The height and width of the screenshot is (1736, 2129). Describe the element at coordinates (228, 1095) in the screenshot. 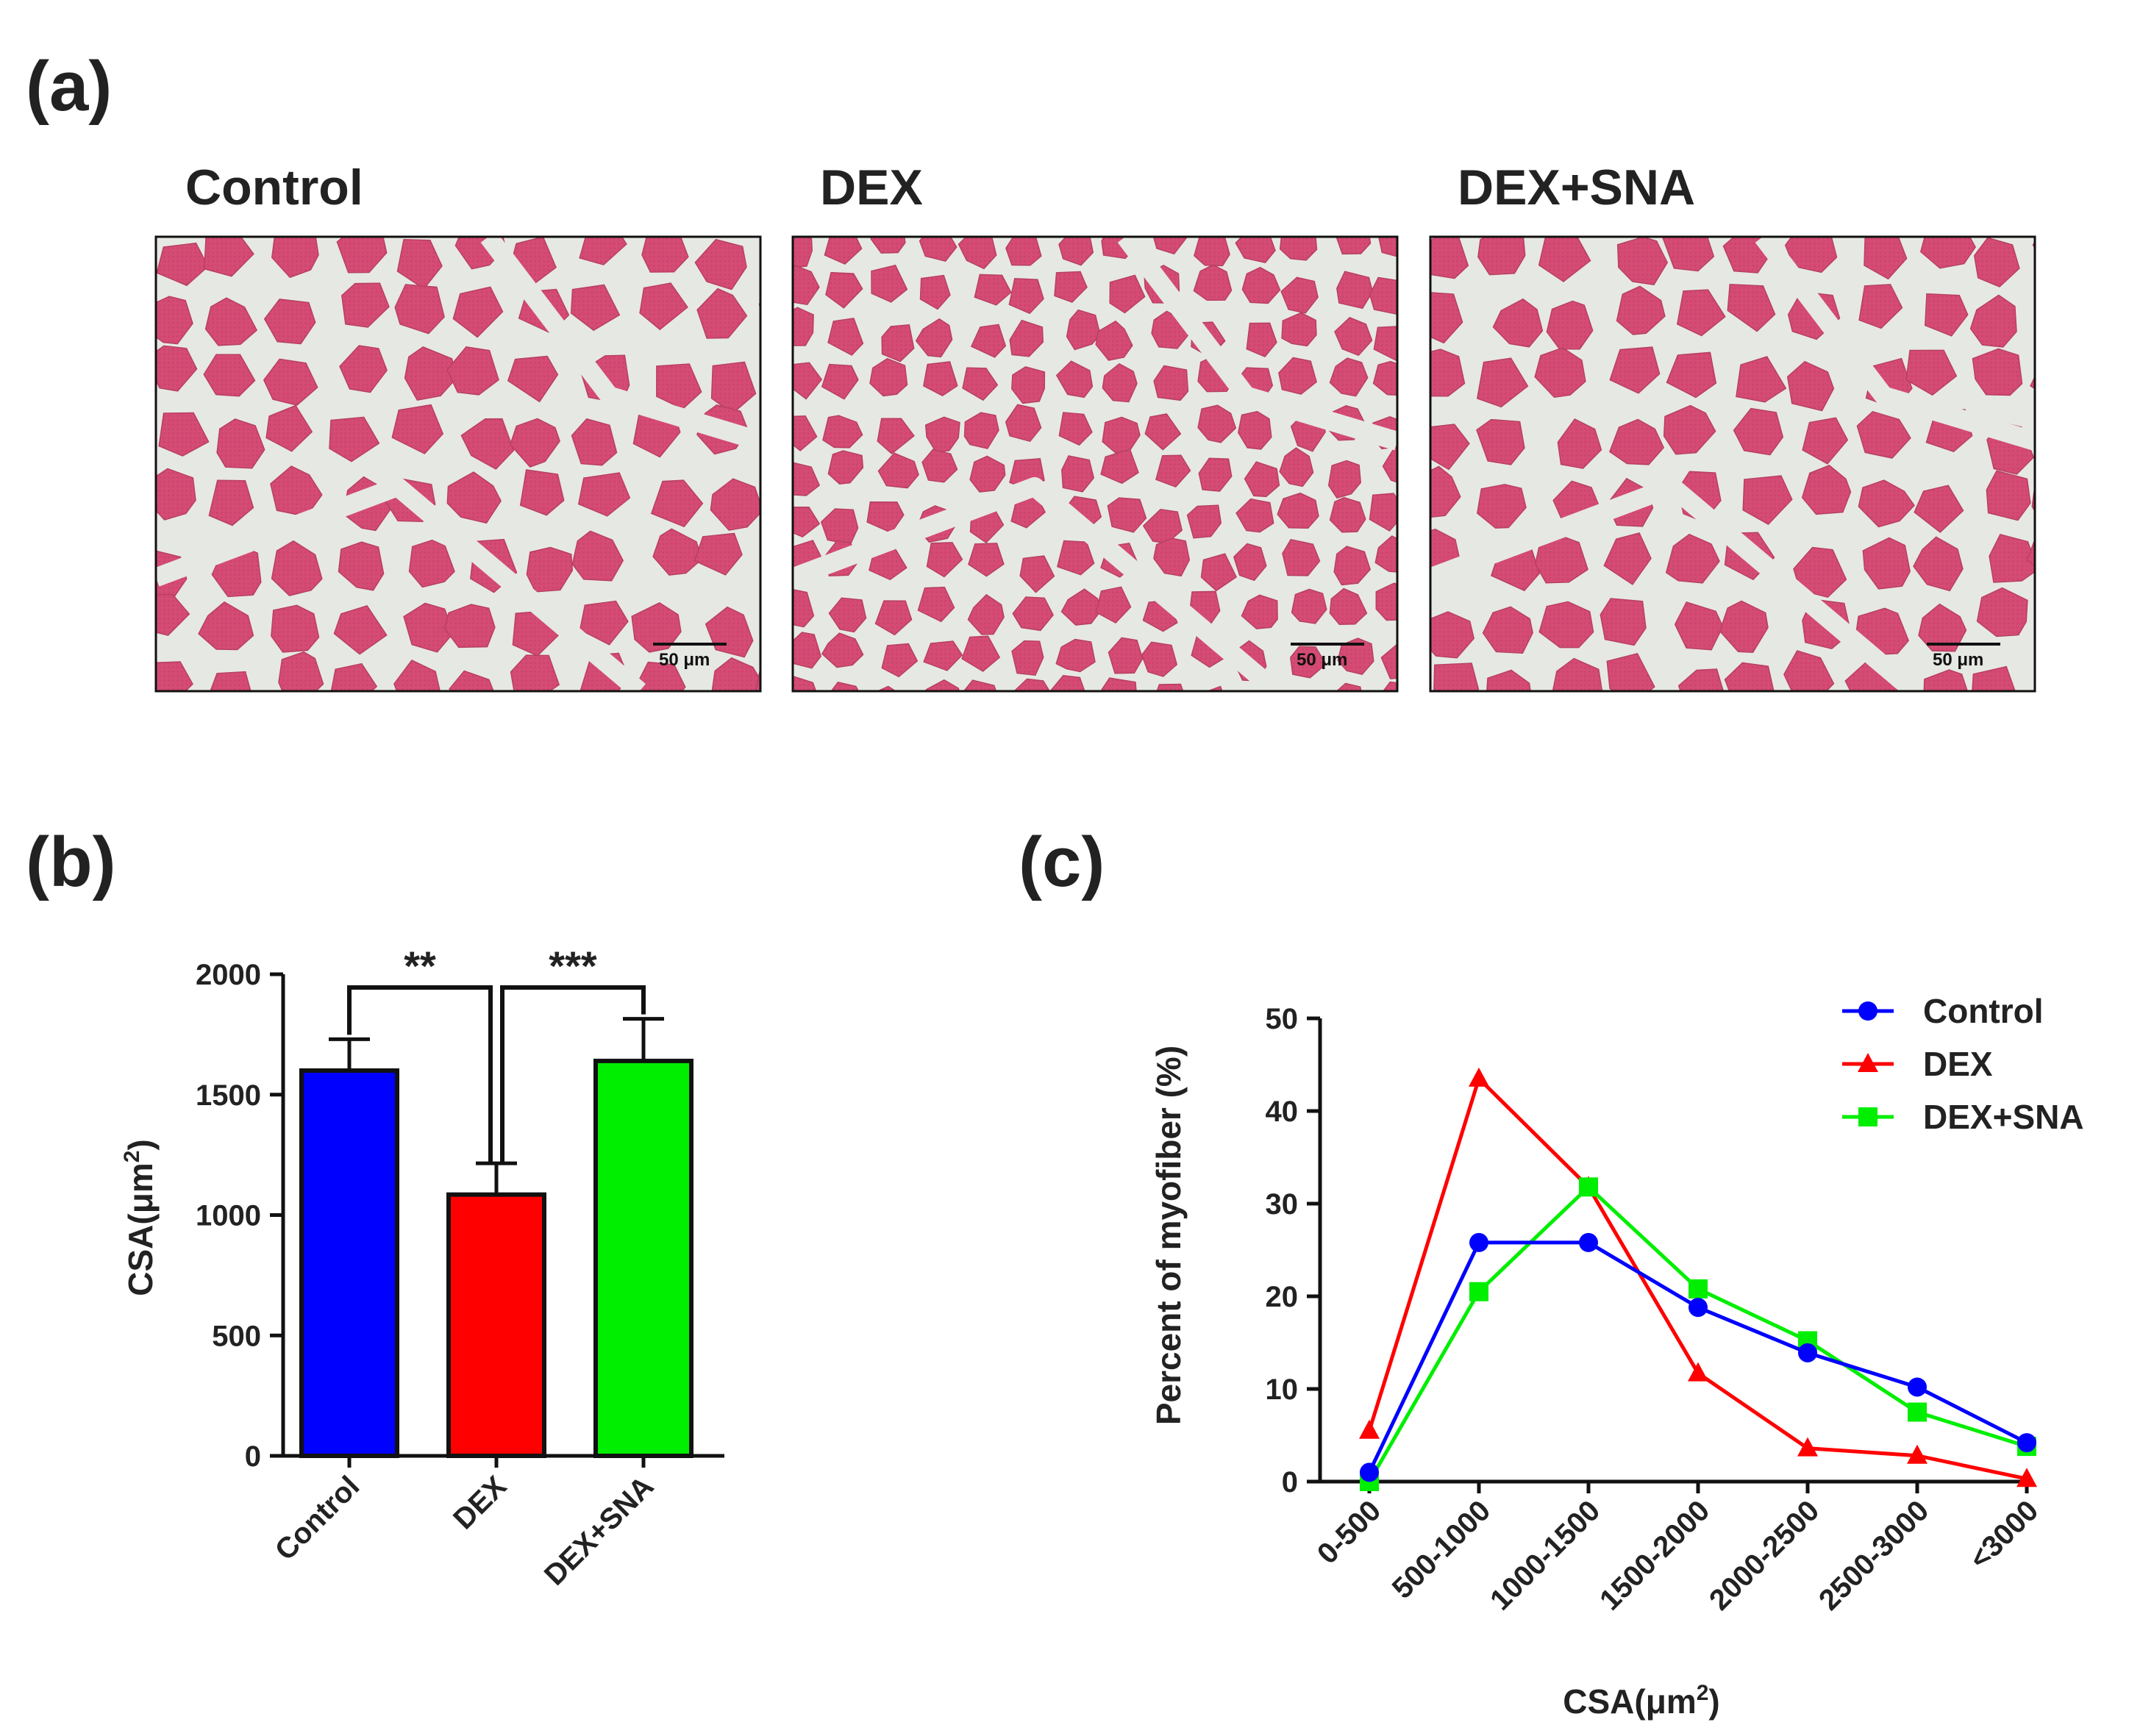

I see `y-tick-label: 1500` at that location.